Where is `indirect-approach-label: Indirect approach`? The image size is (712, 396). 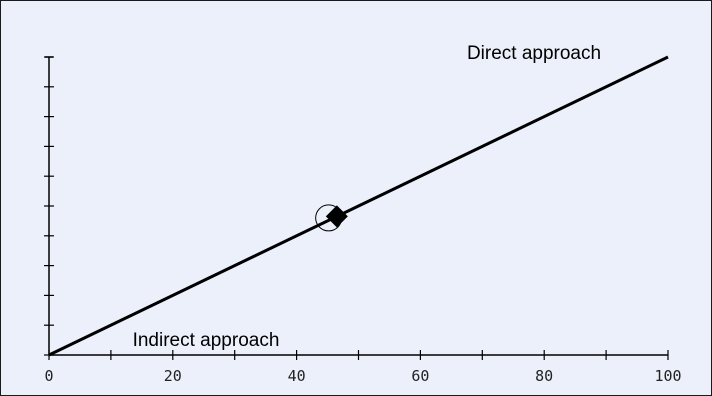
indirect-approach-label: Indirect approach is located at coordinates (206, 340).